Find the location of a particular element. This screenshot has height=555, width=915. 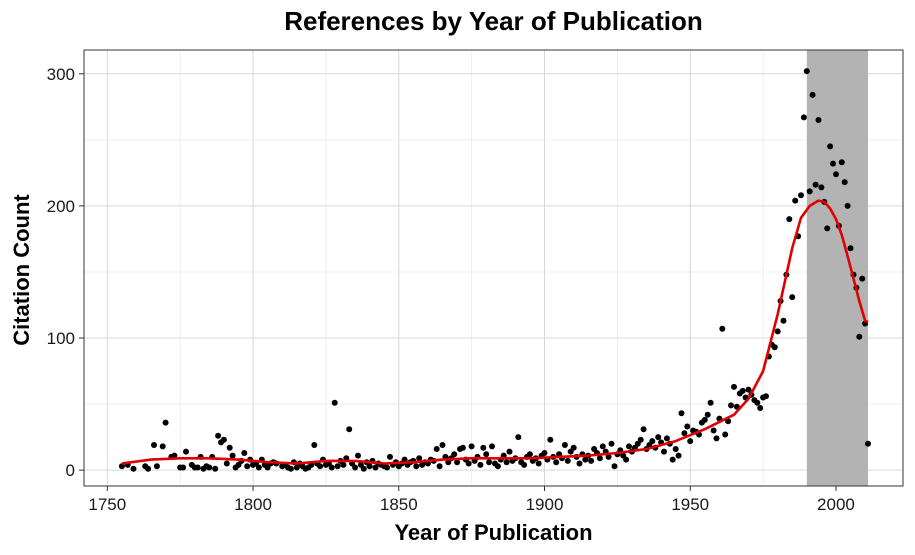

highlight-band is located at coordinates (837, 268).